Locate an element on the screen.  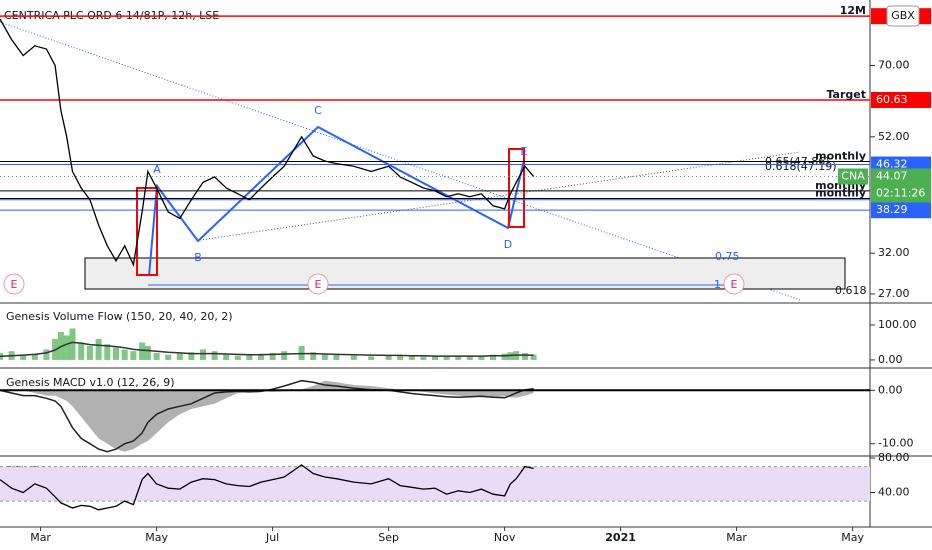
point-label: E is located at coordinates (524, 151).